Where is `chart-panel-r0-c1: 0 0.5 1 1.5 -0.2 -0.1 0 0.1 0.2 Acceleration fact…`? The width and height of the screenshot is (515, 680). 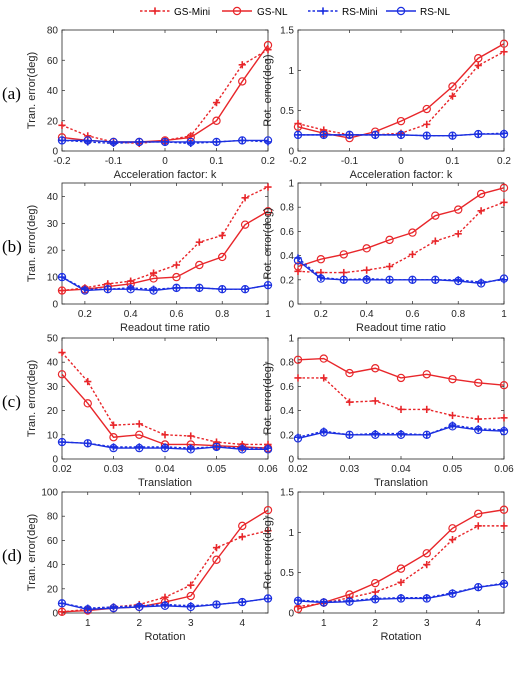 chart-panel-r0-c1: 0 0.5 1 1.5 -0.2 -0.1 0 0.1 0.2 Acceleration fact… is located at coordinates (386, 104).